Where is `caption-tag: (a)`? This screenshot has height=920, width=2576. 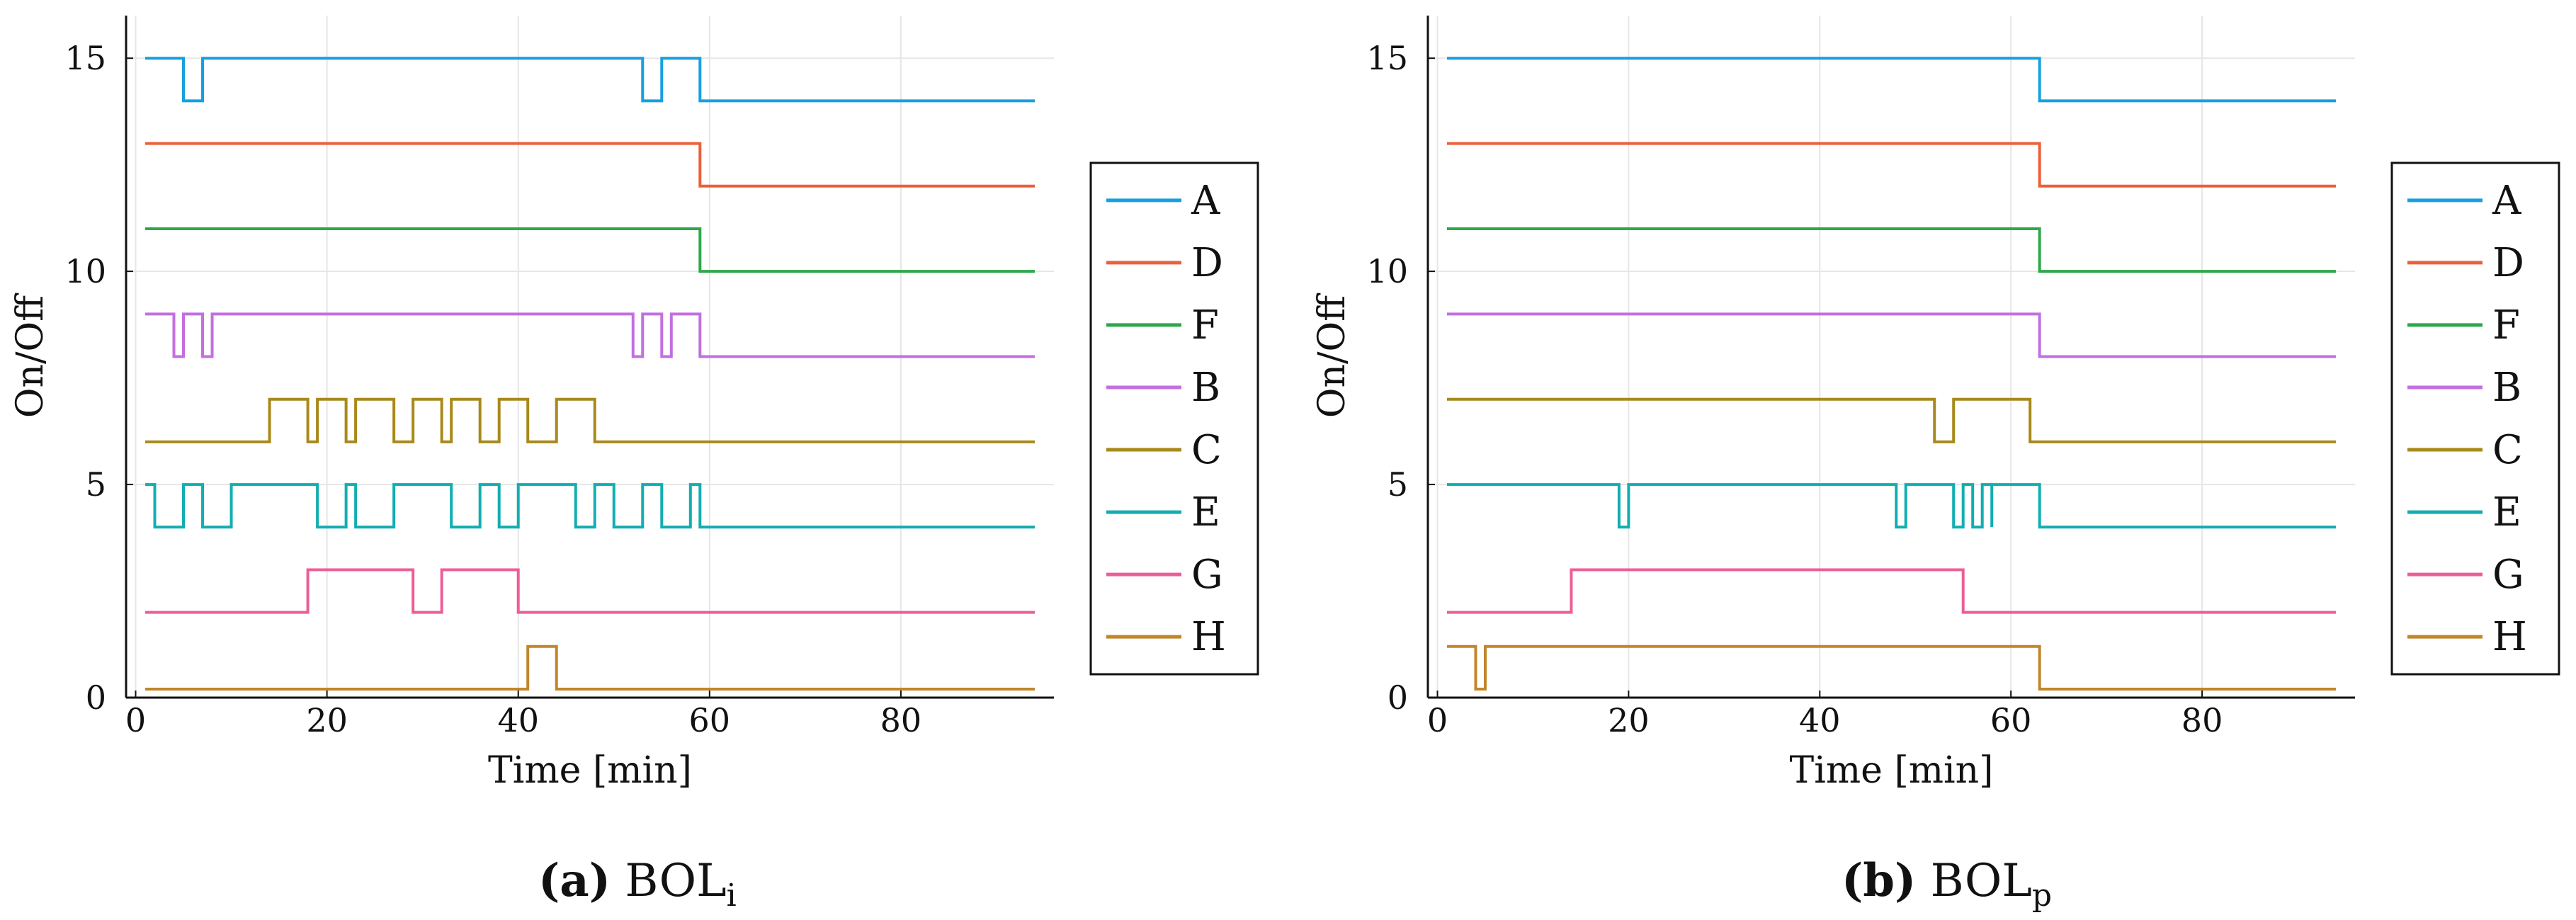
caption-tag: (a) is located at coordinates (574, 880).